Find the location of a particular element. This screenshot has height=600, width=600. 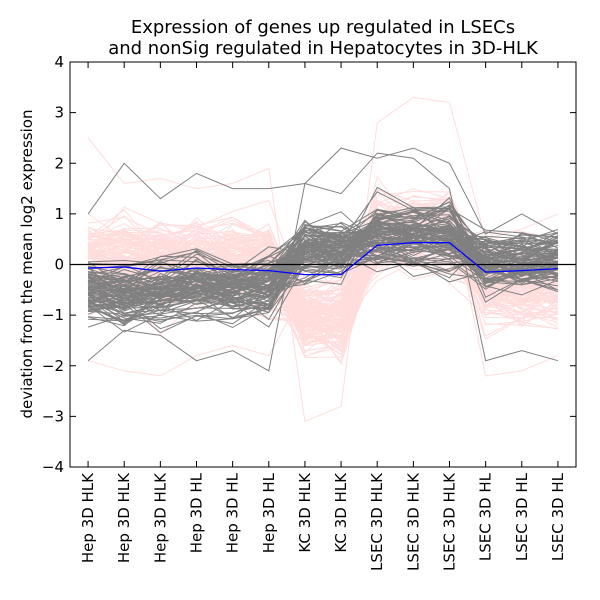

y-tick-label: 4 is located at coordinates (59, 62).